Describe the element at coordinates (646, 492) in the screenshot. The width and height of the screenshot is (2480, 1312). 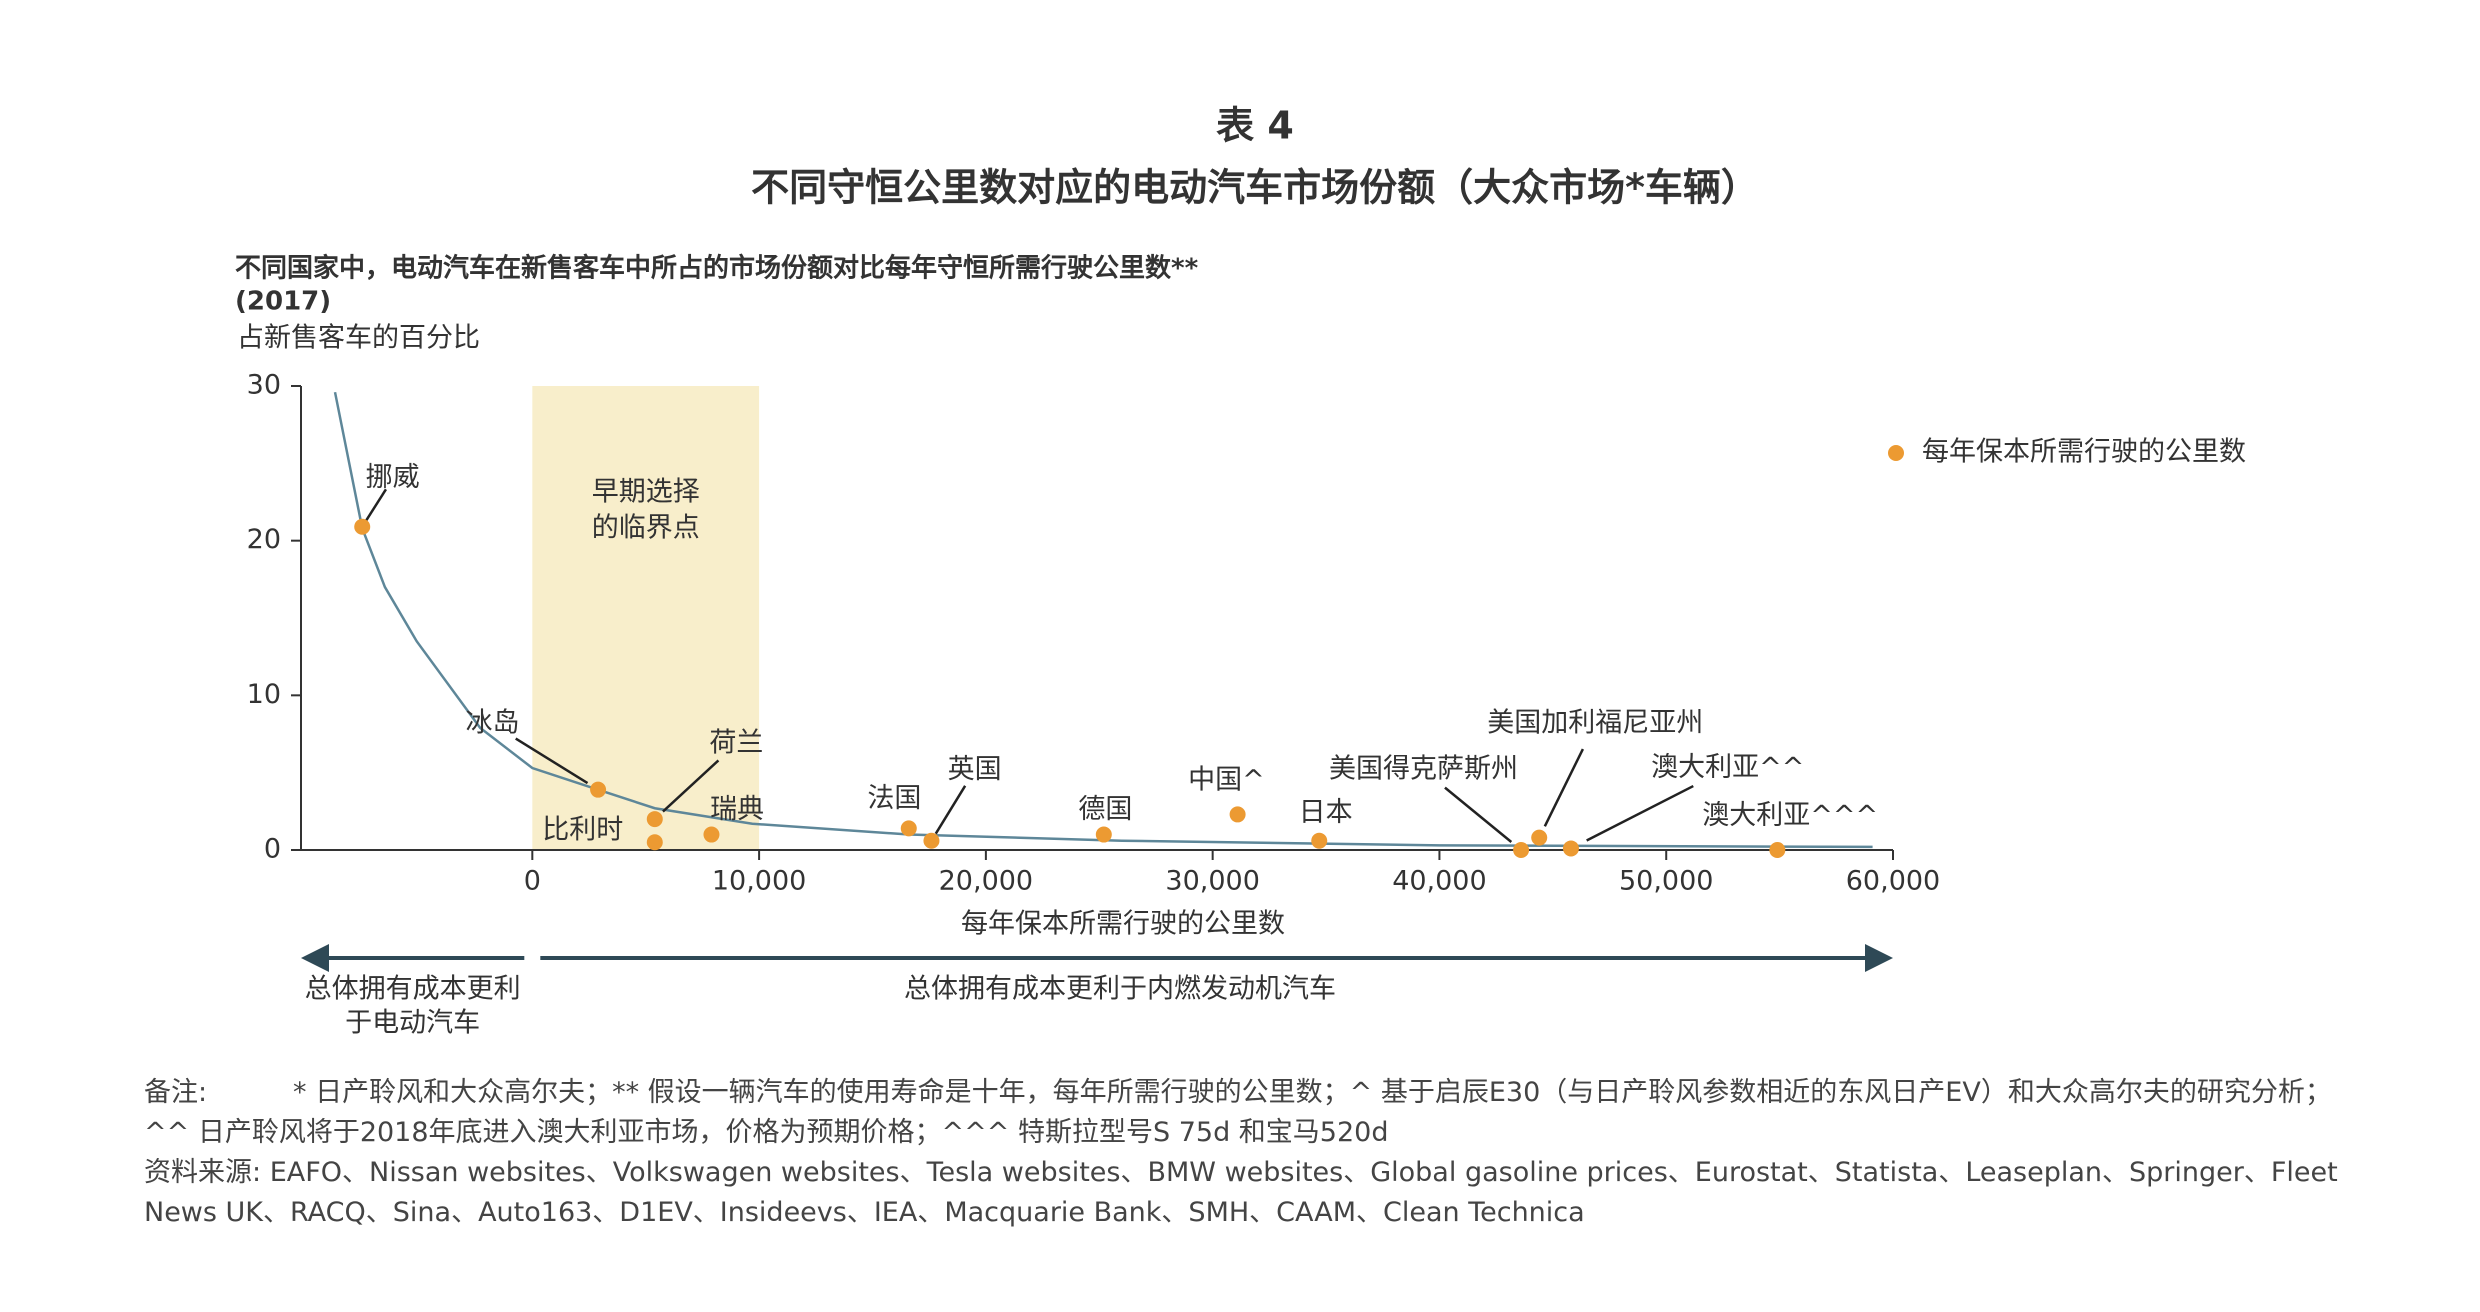
I see `highlight-label: 早期选择` at that location.